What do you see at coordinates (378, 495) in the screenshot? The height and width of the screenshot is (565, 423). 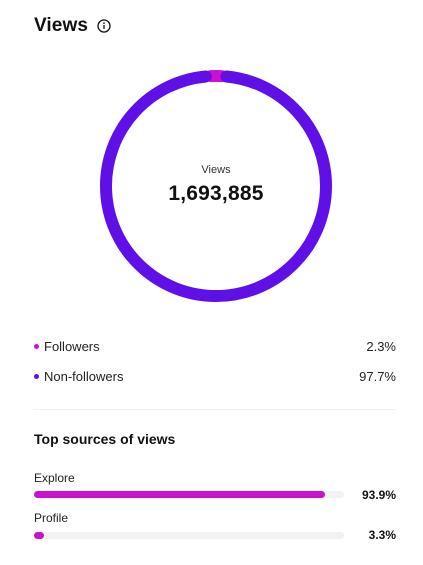 I see `source-value-explore: 93.9%` at bounding box center [378, 495].